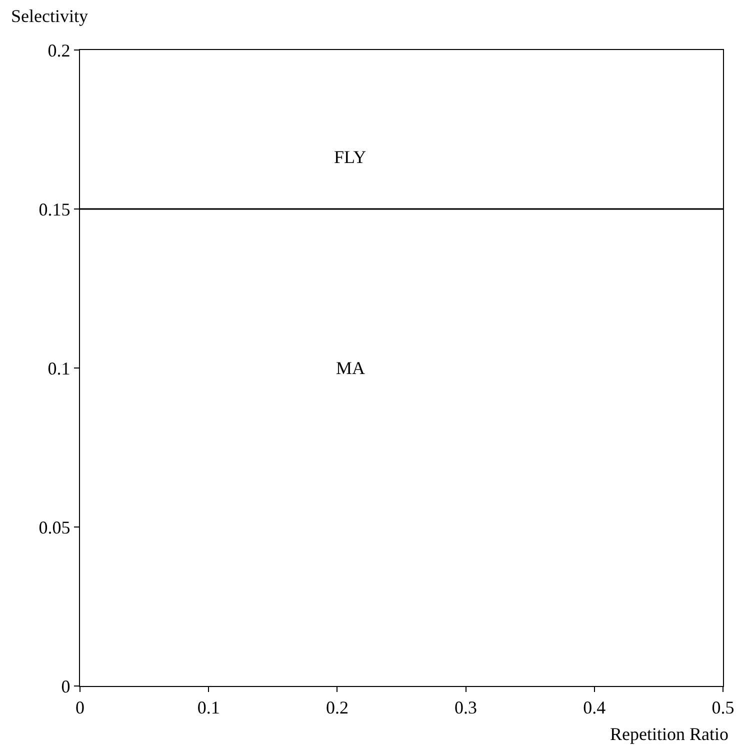 The height and width of the screenshot is (756, 746). Describe the element at coordinates (466, 708) in the screenshot. I see `x-tick-label: 0.3` at that location.